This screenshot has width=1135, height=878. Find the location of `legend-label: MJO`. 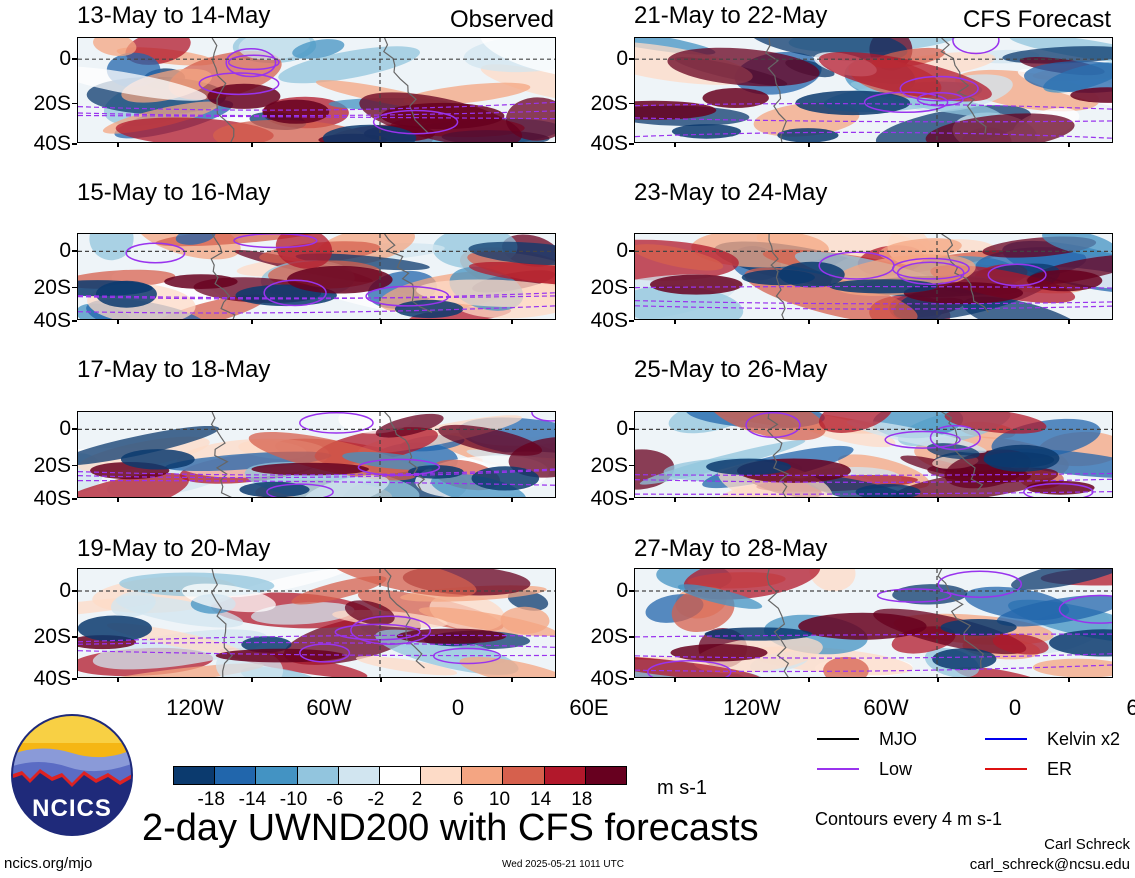

legend-label: MJO is located at coordinates (898, 739).